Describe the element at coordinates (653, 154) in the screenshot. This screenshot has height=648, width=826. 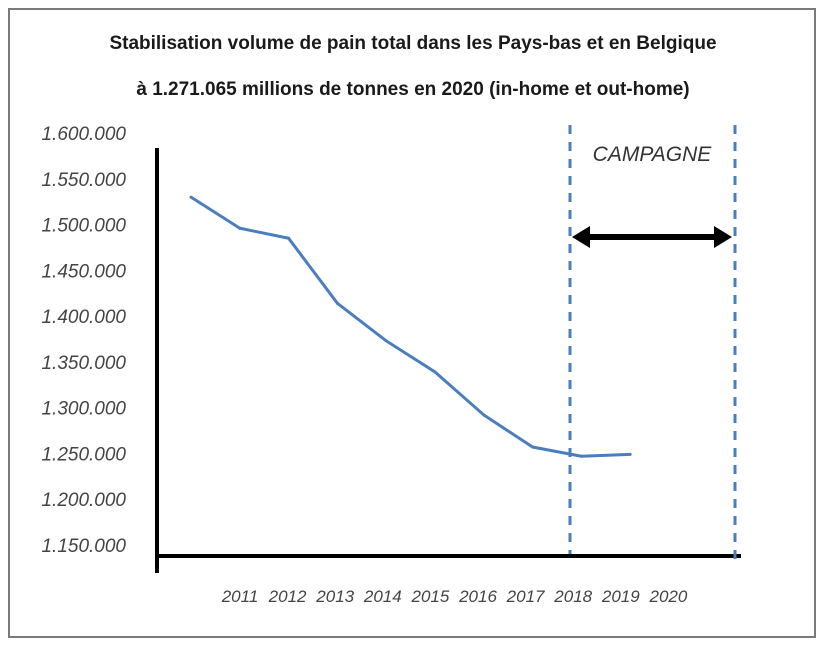
I see `campaign-label: CAMPAGNE` at that location.